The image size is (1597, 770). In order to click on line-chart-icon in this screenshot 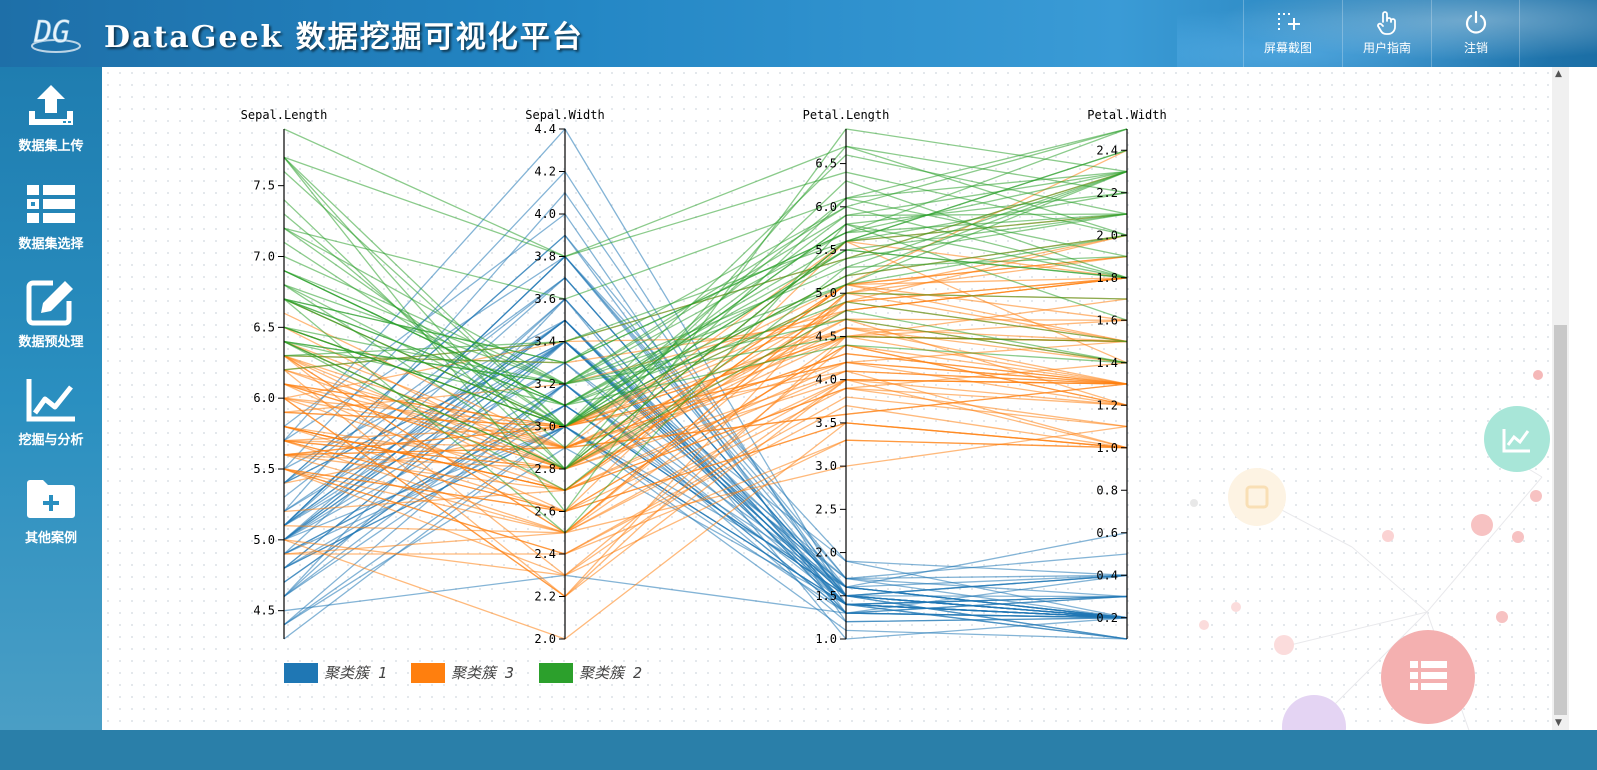, I will do `click(50, 400)`.